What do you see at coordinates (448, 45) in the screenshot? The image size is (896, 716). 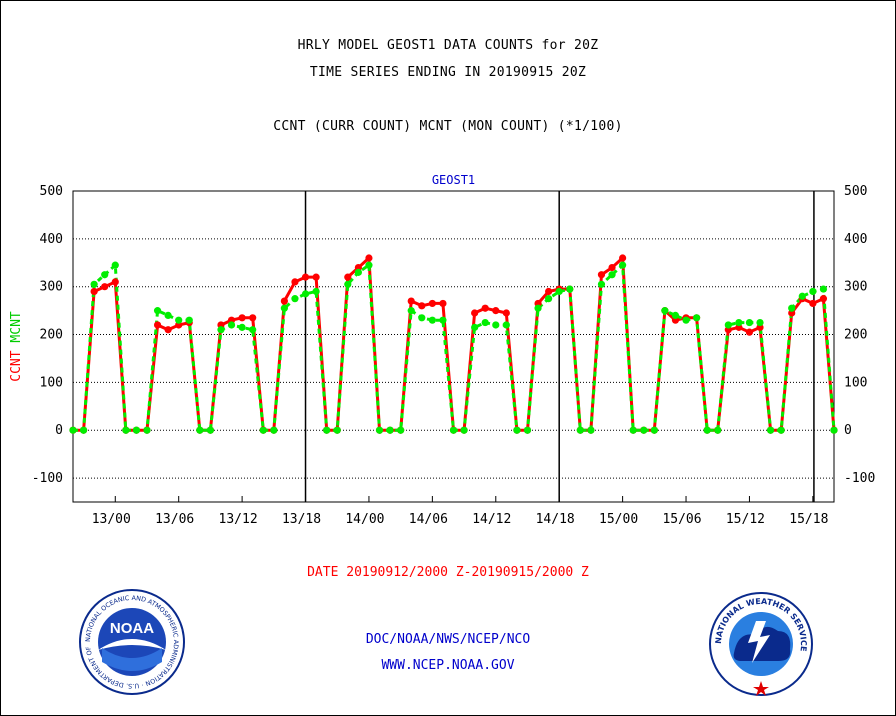 I see `chart-title-line1: HRLY MODEL GEOST1 DATA COUNTS for 20Z` at bounding box center [448, 45].